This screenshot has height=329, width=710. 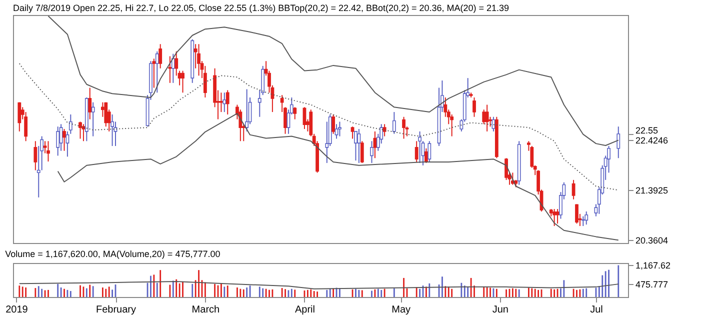 I want to click on x-tick-label: May, so click(x=401, y=310).